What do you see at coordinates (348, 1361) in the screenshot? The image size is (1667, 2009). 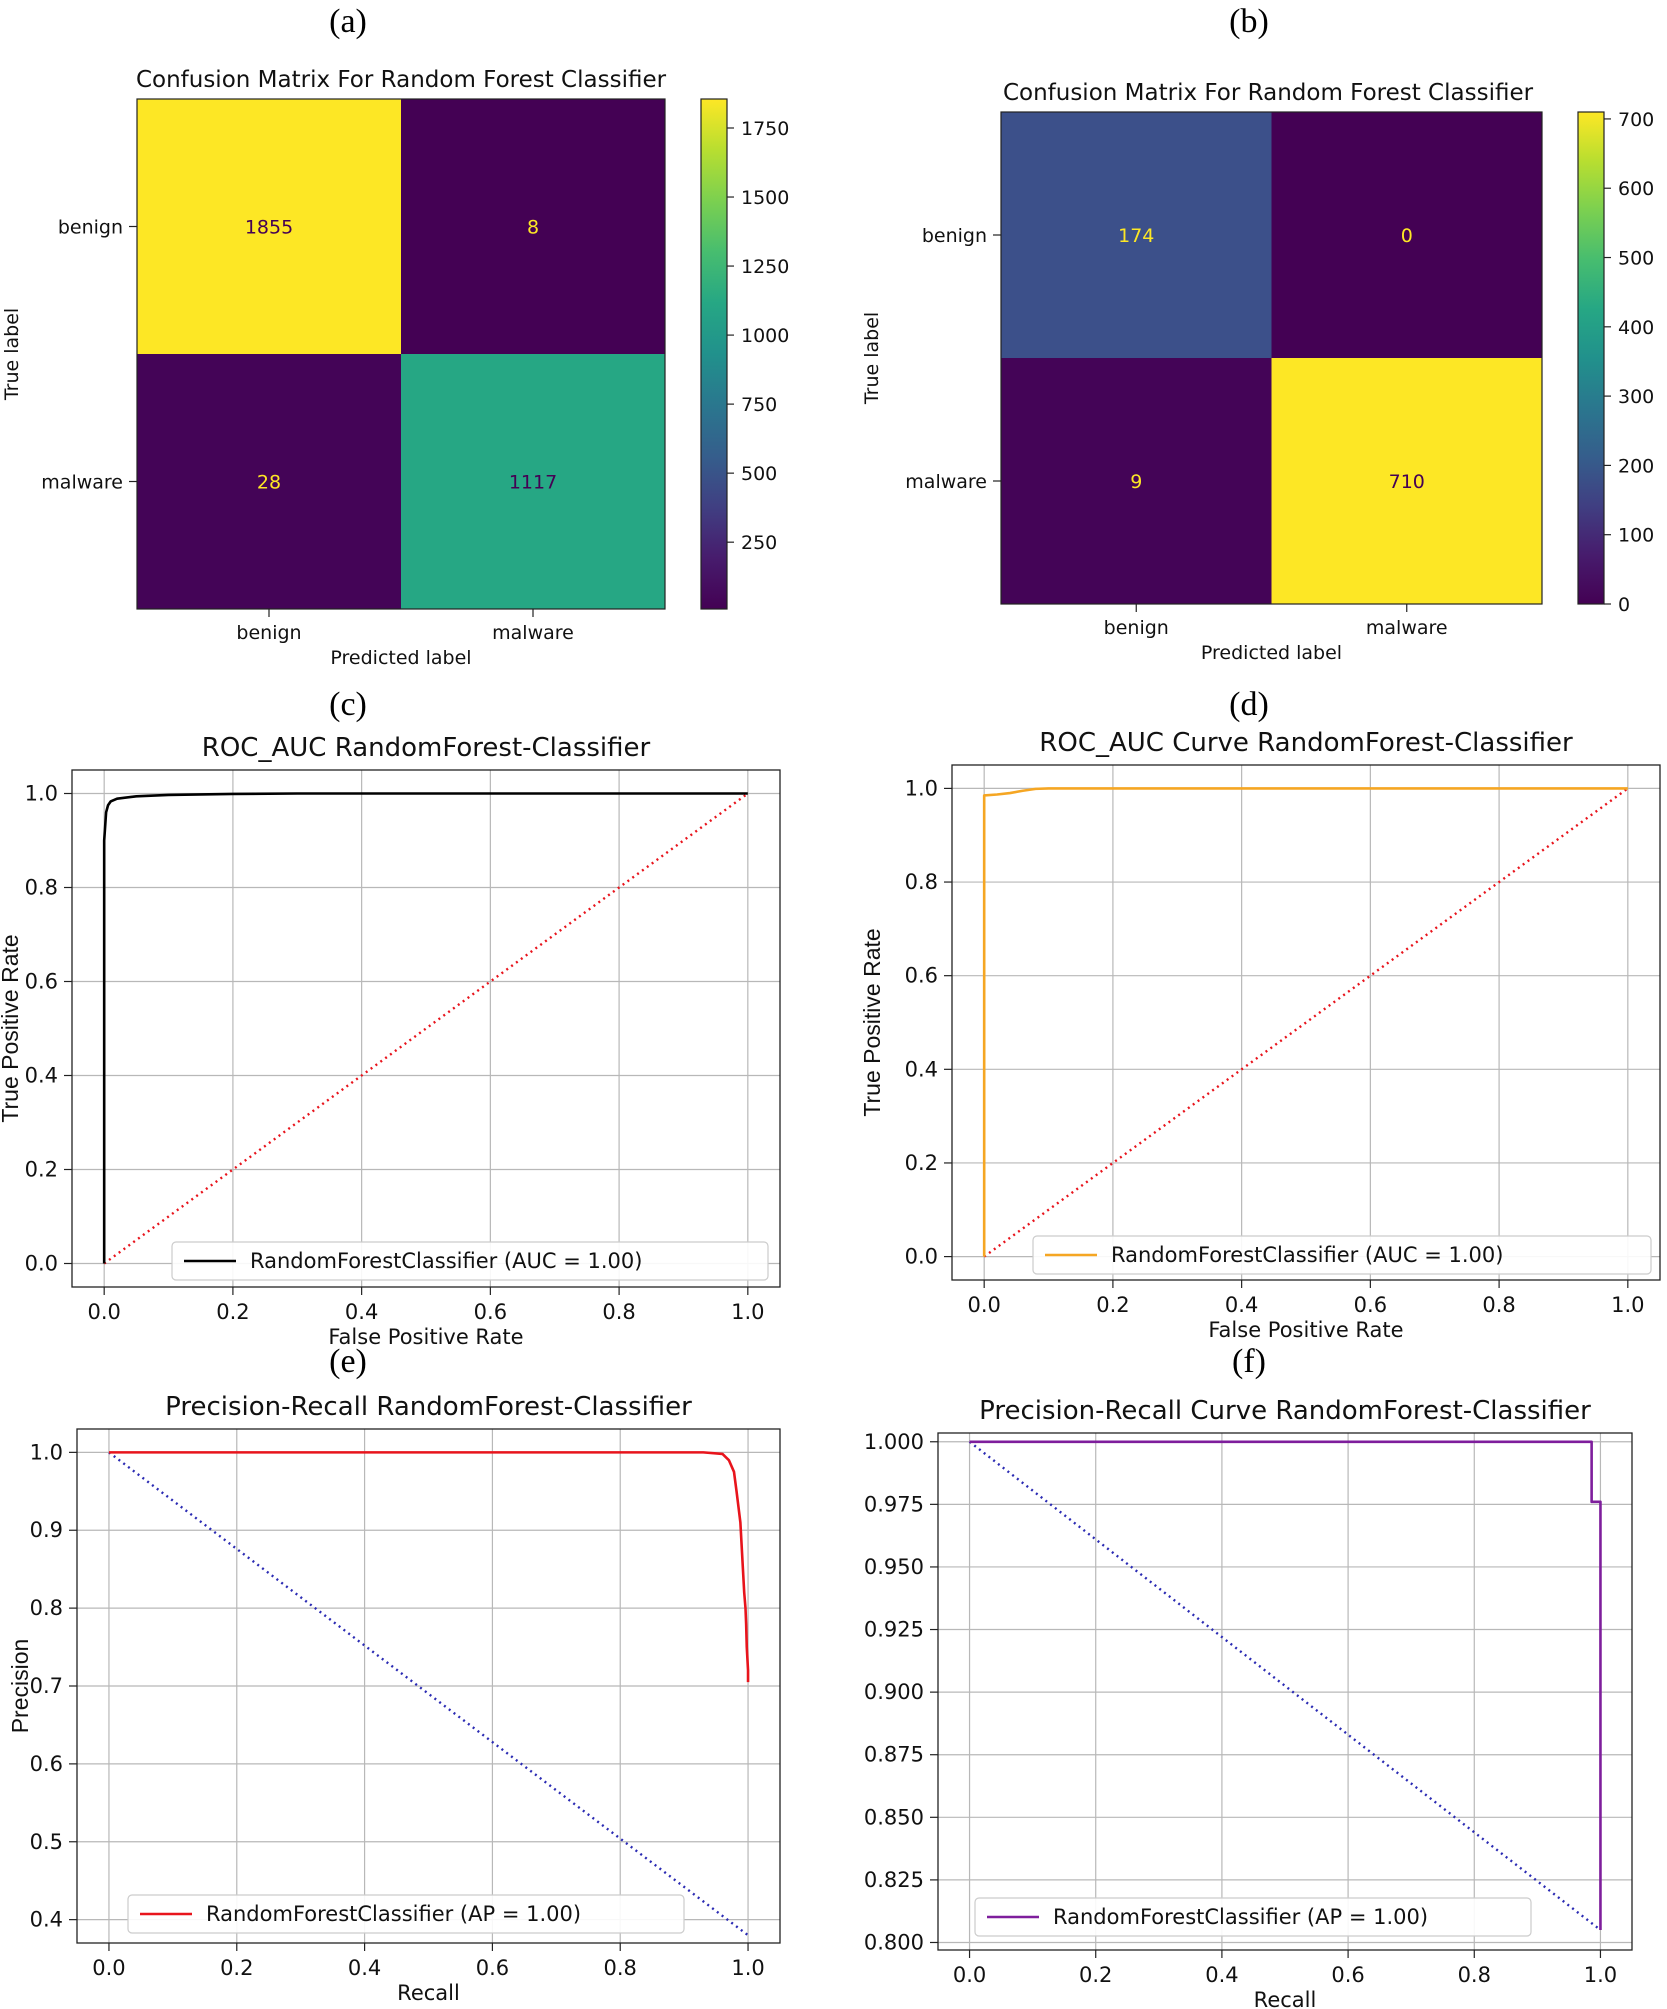 I see `panel-label: (e)` at bounding box center [348, 1361].